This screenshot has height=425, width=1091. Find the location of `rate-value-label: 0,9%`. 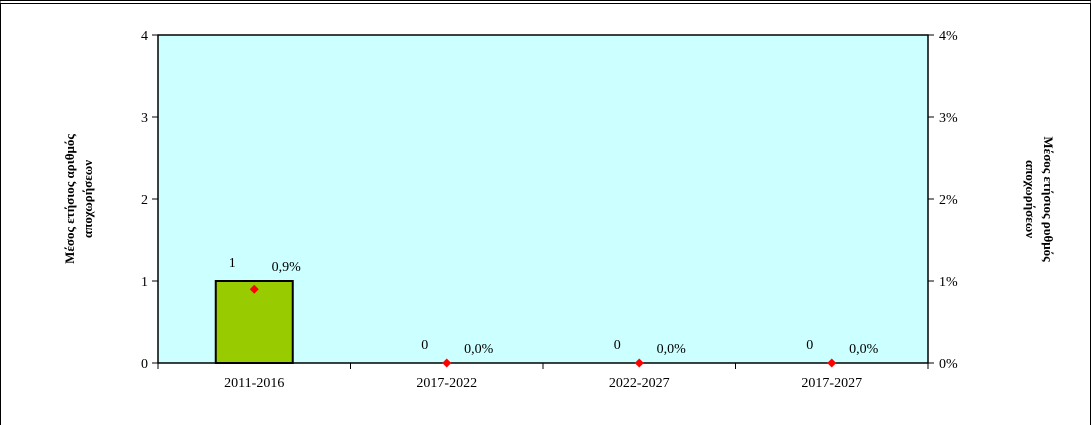

rate-value-label: 0,9% is located at coordinates (287, 267).